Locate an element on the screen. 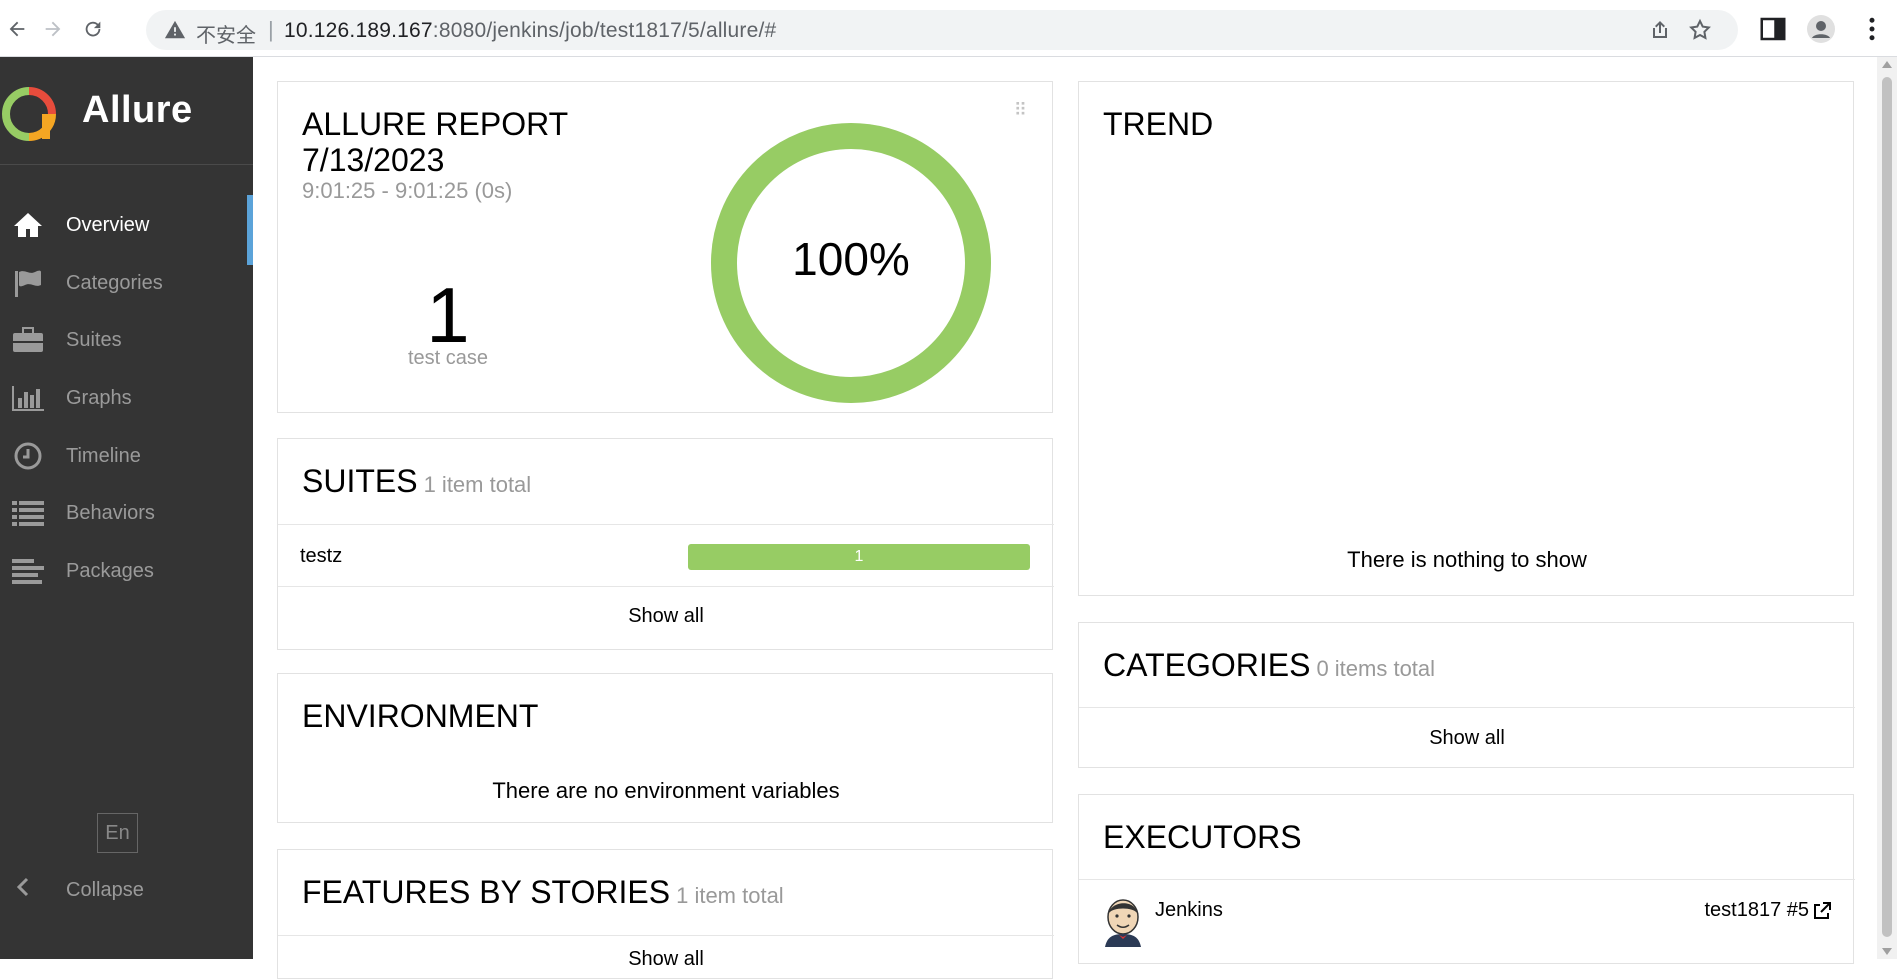 The height and width of the screenshot is (979, 1897). report-time-range: 9:01:25 - 9:01:25 (0s) is located at coordinates (407, 190).